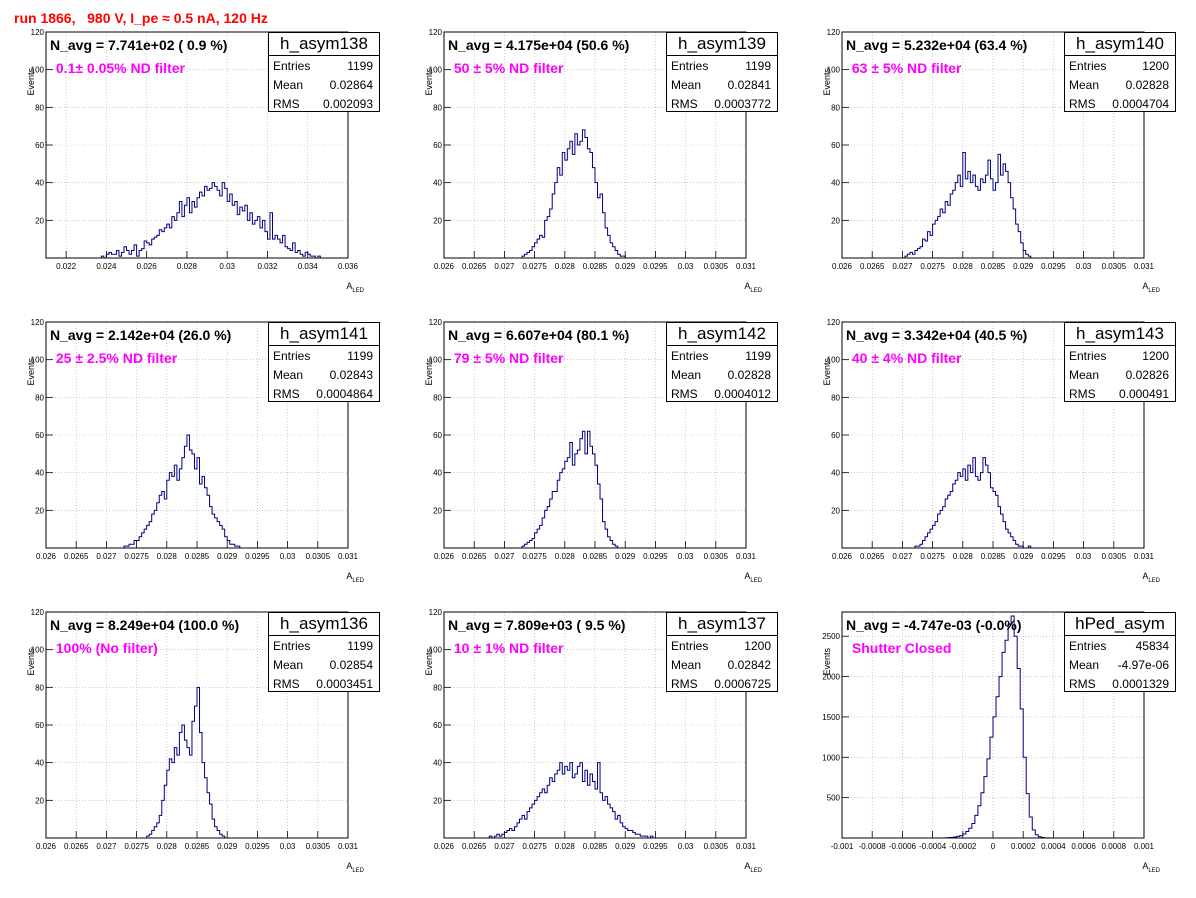  Describe the element at coordinates (351, 374) in the screenshot. I see `stats-mean-value: 0.02843` at that location.